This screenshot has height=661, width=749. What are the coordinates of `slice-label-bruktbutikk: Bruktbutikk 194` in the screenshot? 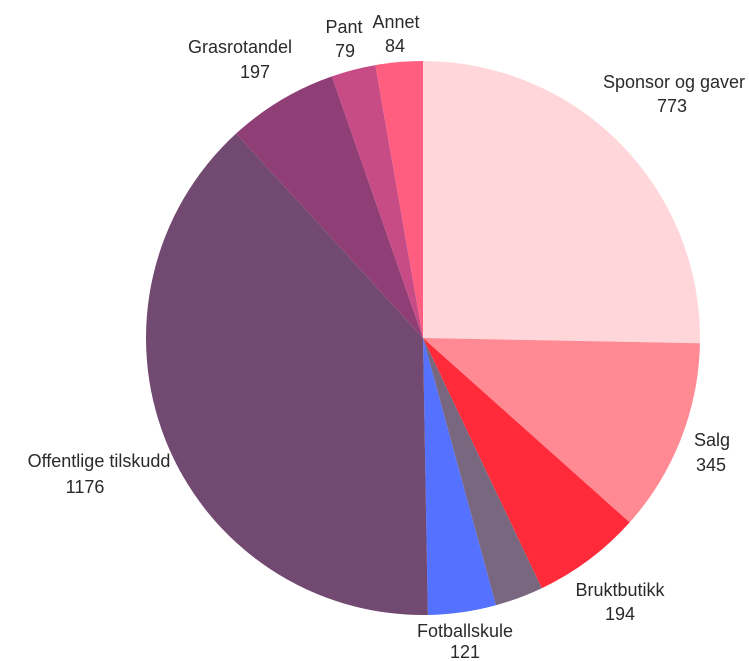 It's located at (620, 602).